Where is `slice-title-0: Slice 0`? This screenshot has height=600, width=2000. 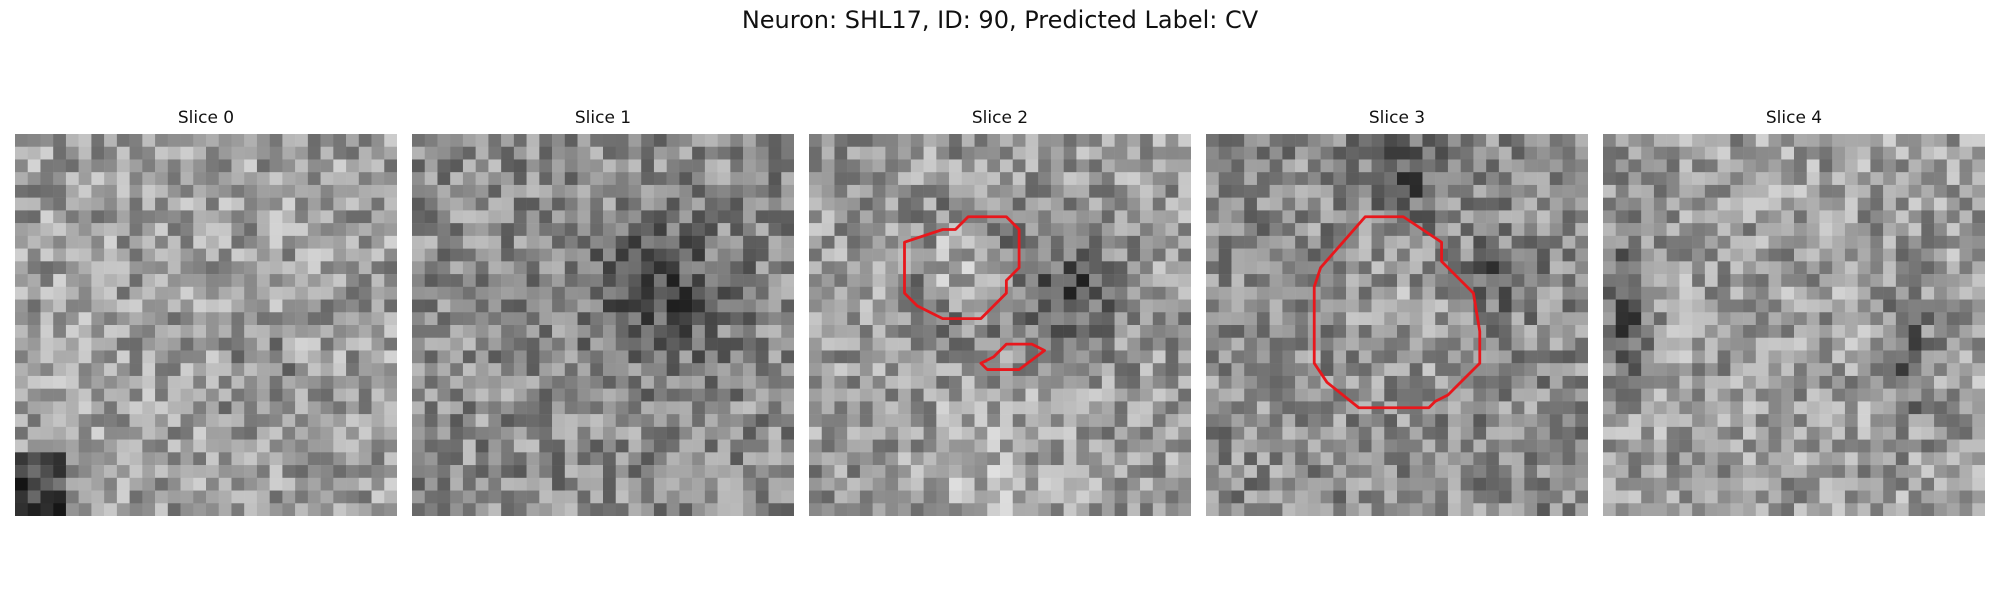 slice-title-0: Slice 0 is located at coordinates (206, 118).